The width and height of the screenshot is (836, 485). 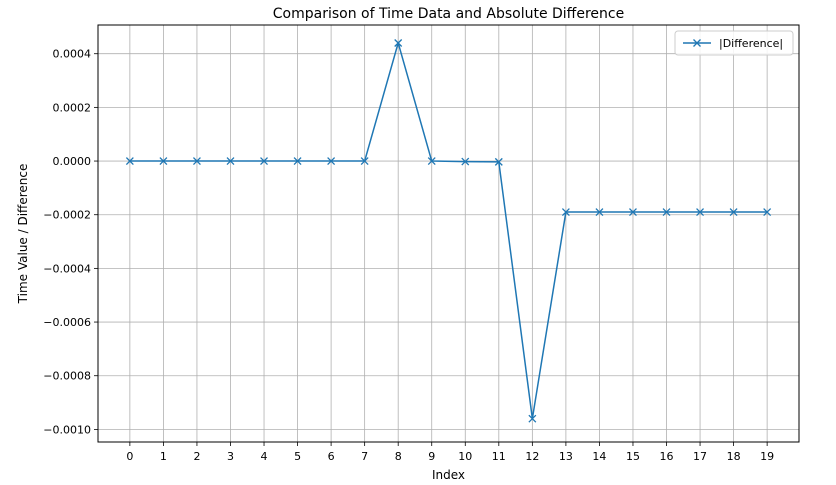 I want to click on x-tick-label: 3, so click(x=230, y=456).